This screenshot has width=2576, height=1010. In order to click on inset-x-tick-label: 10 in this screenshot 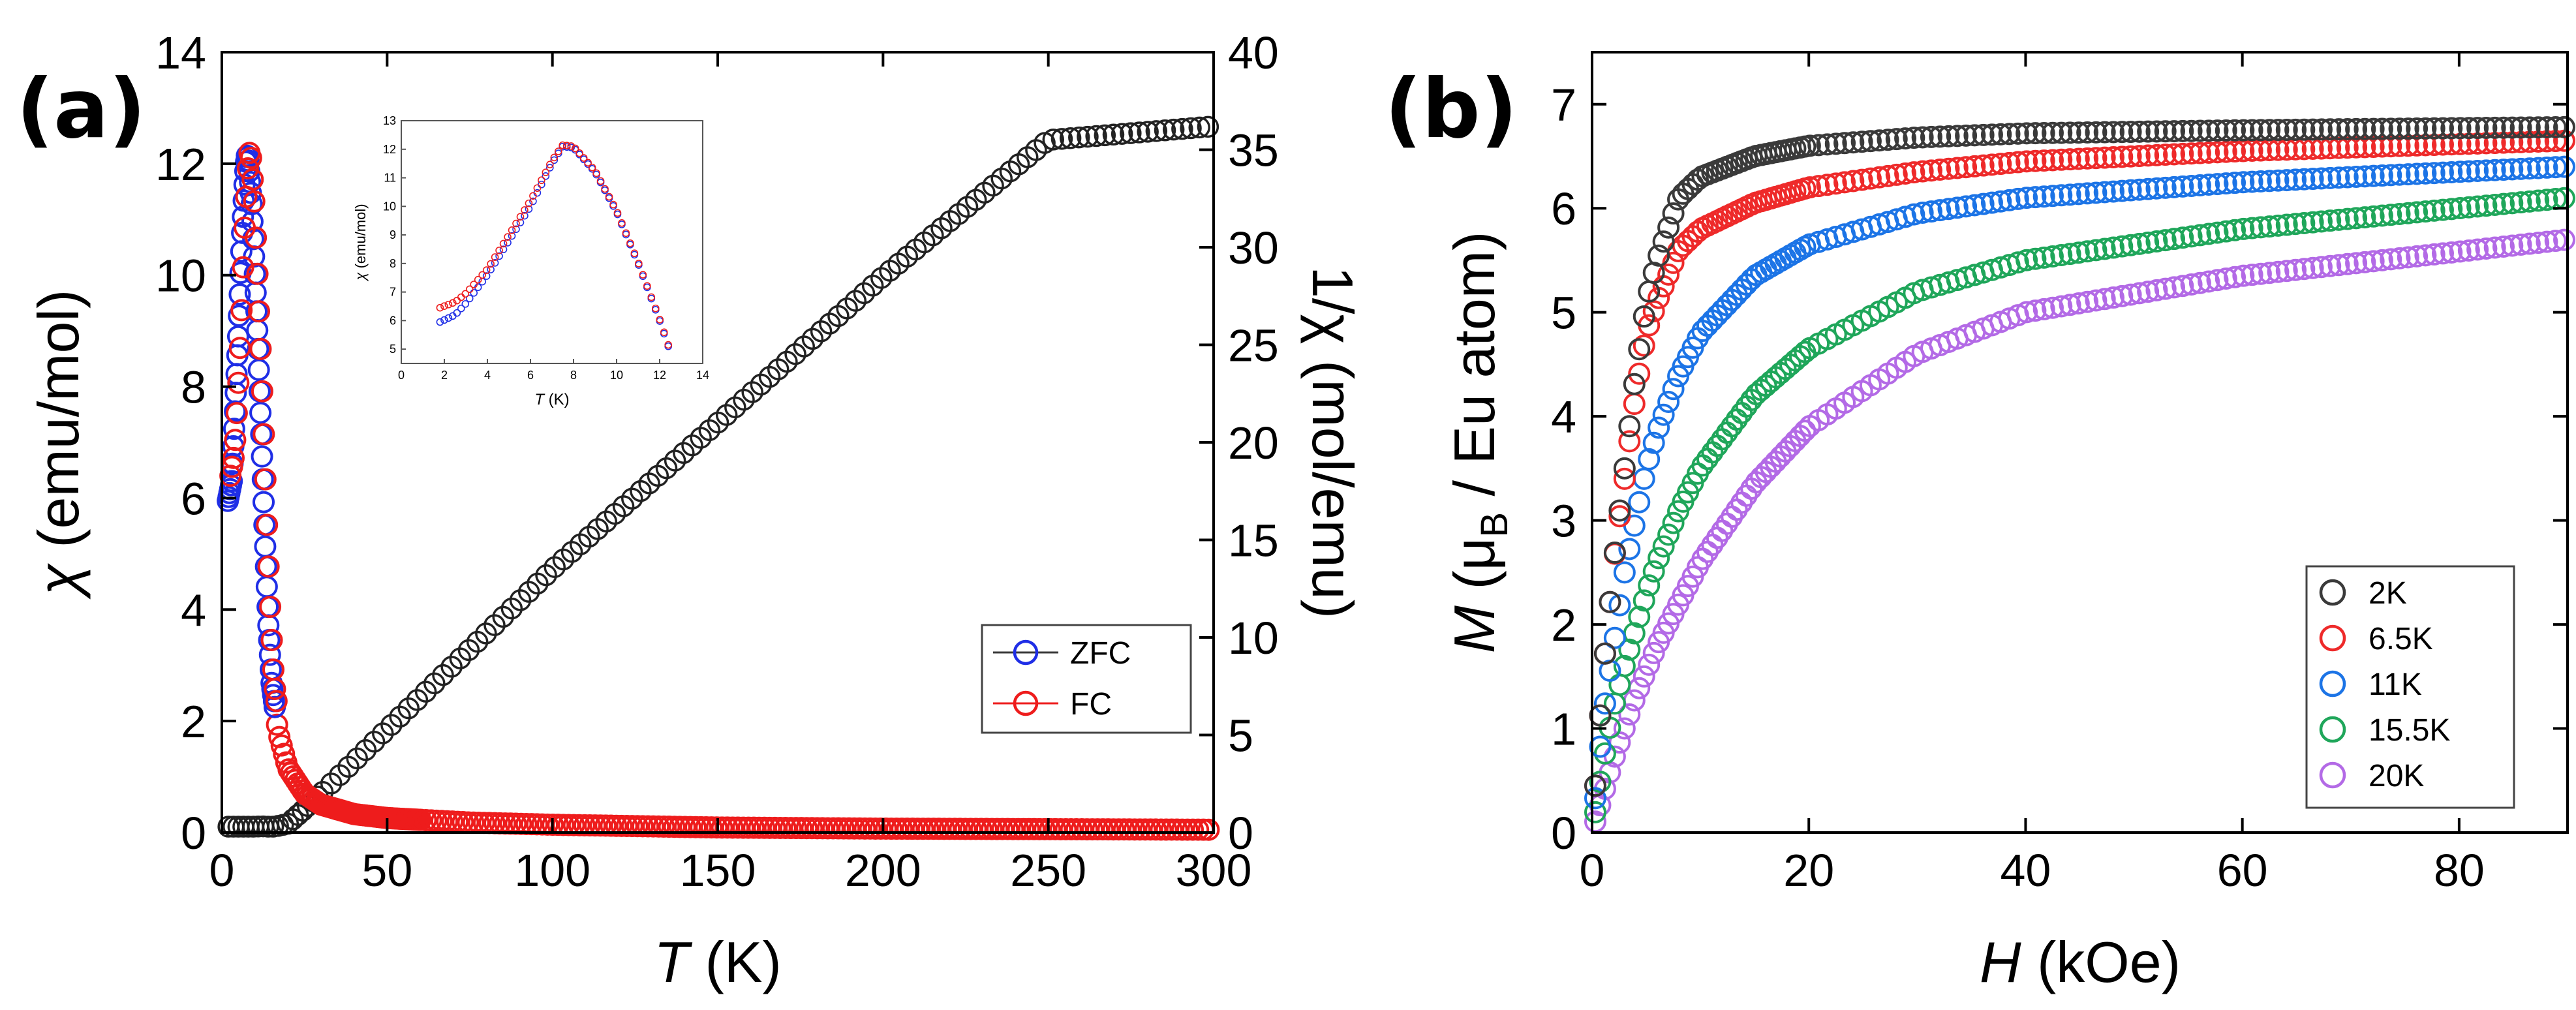, I will do `click(616, 376)`.